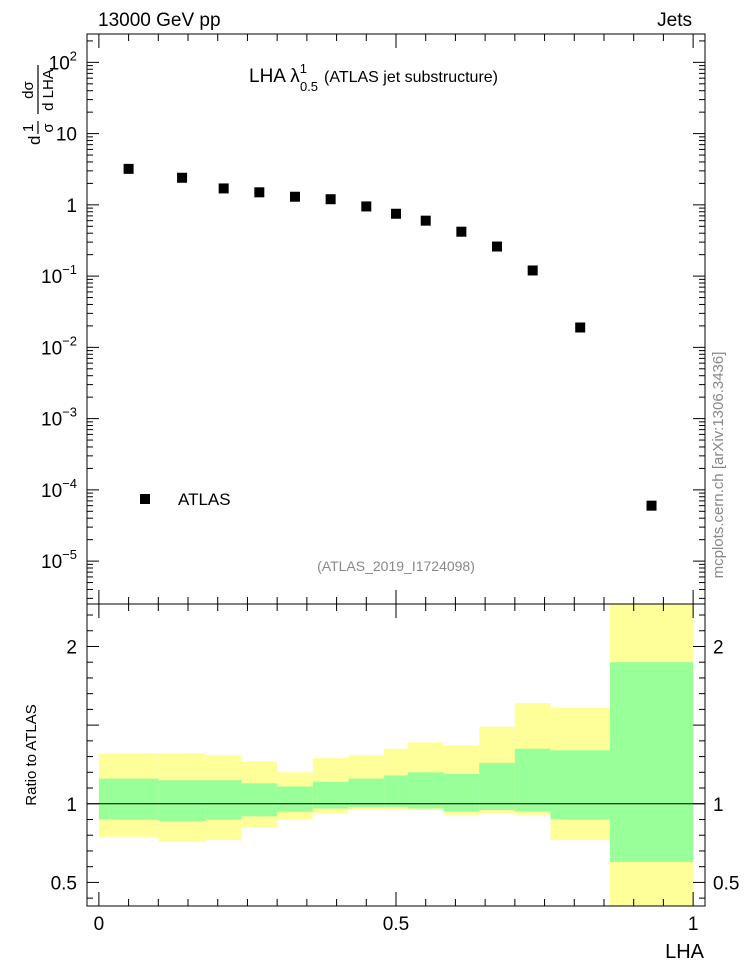 This screenshot has width=746, height=972. What do you see at coordinates (145, 499) in the screenshot?
I see `legend-marker-atlas` at bounding box center [145, 499].